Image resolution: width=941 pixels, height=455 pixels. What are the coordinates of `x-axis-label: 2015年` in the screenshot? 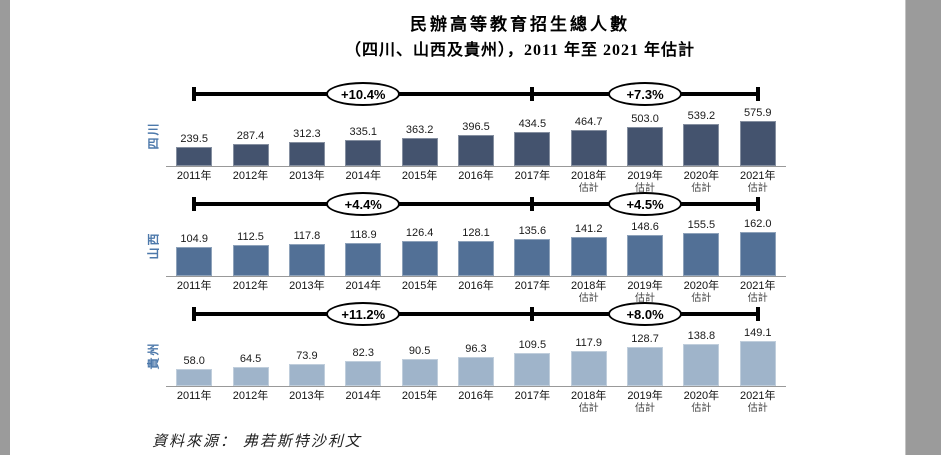 It's located at (419, 176).